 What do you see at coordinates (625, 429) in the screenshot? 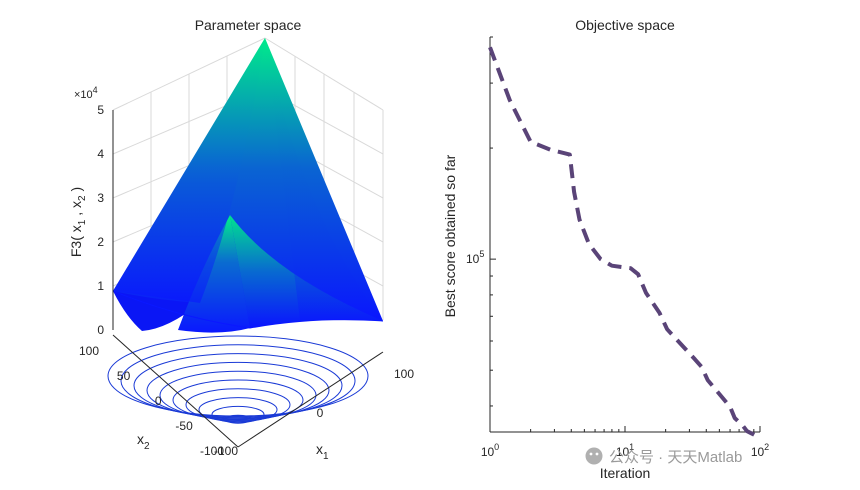
I see `x-ticks` at bounding box center [625, 429].